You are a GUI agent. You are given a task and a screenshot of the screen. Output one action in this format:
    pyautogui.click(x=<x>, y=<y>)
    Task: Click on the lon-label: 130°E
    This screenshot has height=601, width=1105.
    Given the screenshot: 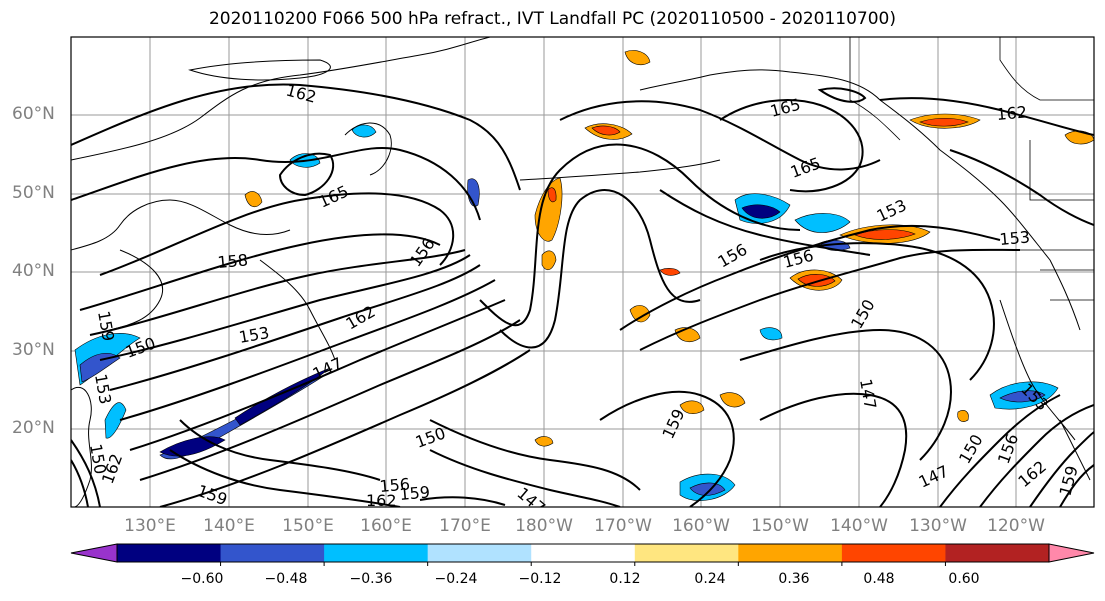 What is the action you would take?
    pyautogui.click(x=150, y=526)
    